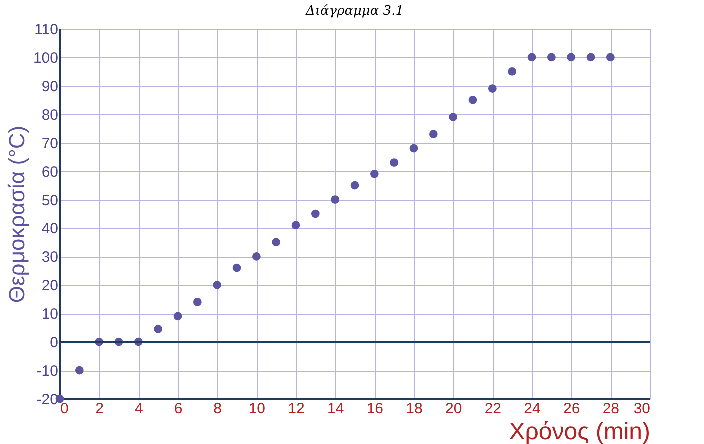 Image resolution: width=704 pixels, height=444 pixels. What do you see at coordinates (354, 11) in the screenshot?
I see `chart-title: Διάγραμμα 3.1` at bounding box center [354, 11].